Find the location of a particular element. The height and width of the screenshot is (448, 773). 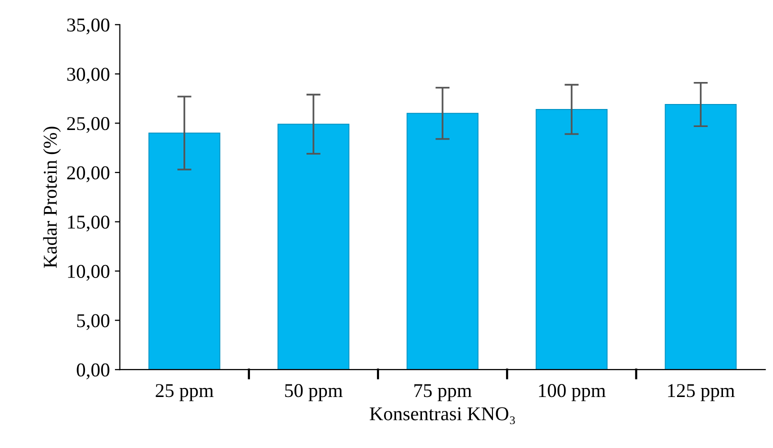

x-tick-label: 50 ppm is located at coordinates (314, 393).